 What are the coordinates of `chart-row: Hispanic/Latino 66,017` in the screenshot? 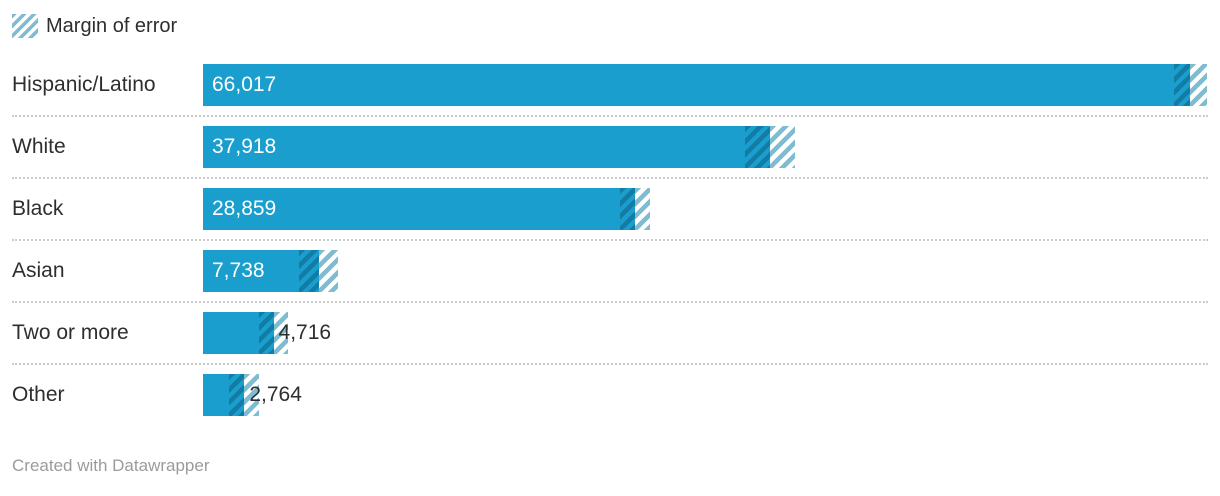 It's located at (610, 85).